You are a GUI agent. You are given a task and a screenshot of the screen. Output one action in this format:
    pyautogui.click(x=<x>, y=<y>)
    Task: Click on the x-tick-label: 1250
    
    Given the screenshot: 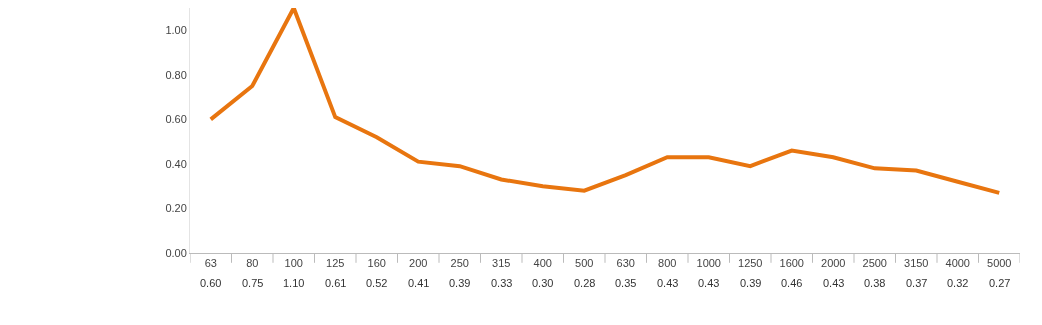 What is the action you would take?
    pyautogui.click(x=750, y=263)
    